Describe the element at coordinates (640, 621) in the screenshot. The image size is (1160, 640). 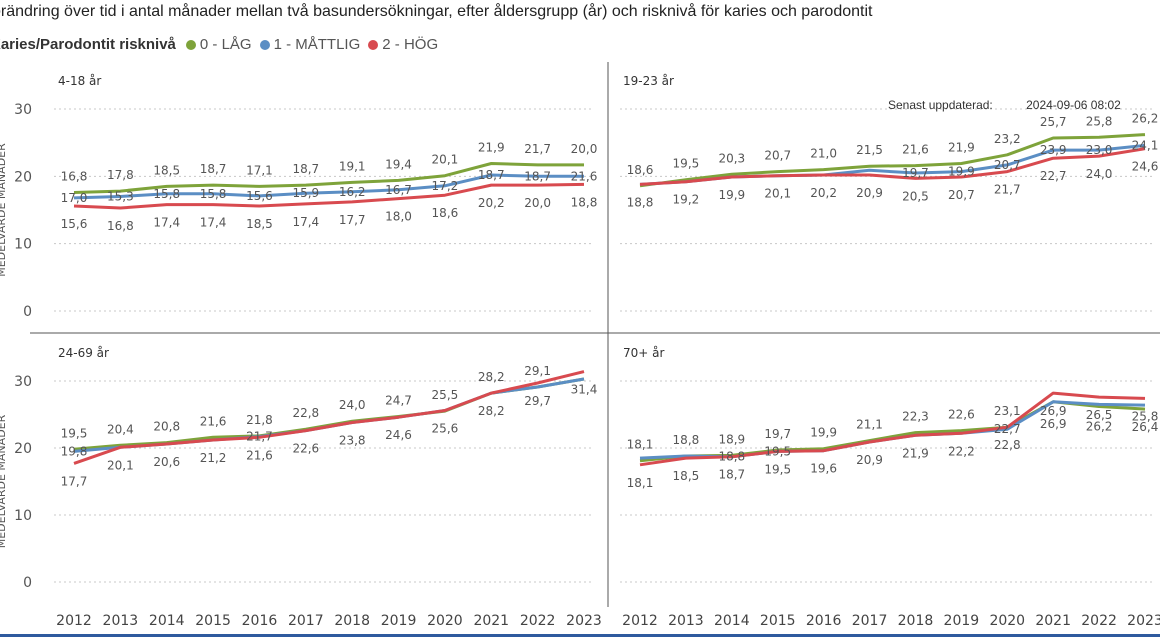
I see `x-tick-label: 2012` at that location.